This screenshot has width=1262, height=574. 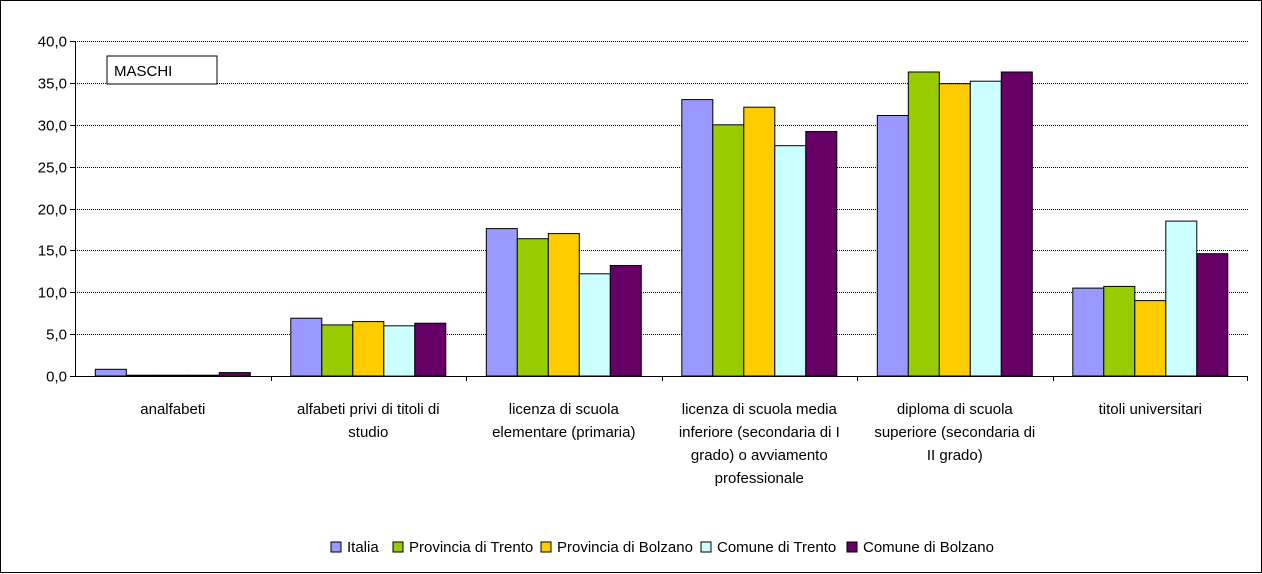 I want to click on annotation-box: MASCHI, so click(x=162, y=70).